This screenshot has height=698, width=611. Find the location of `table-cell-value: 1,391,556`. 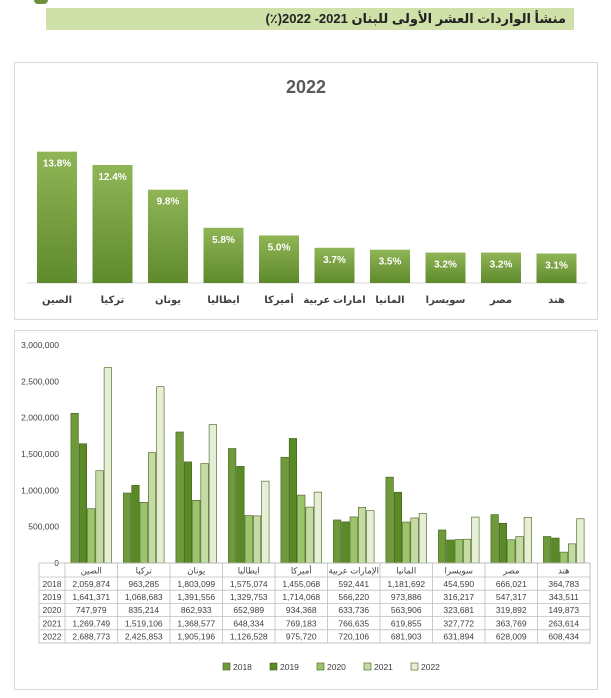

table-cell-value: 1,391,556 is located at coordinates (196, 597).